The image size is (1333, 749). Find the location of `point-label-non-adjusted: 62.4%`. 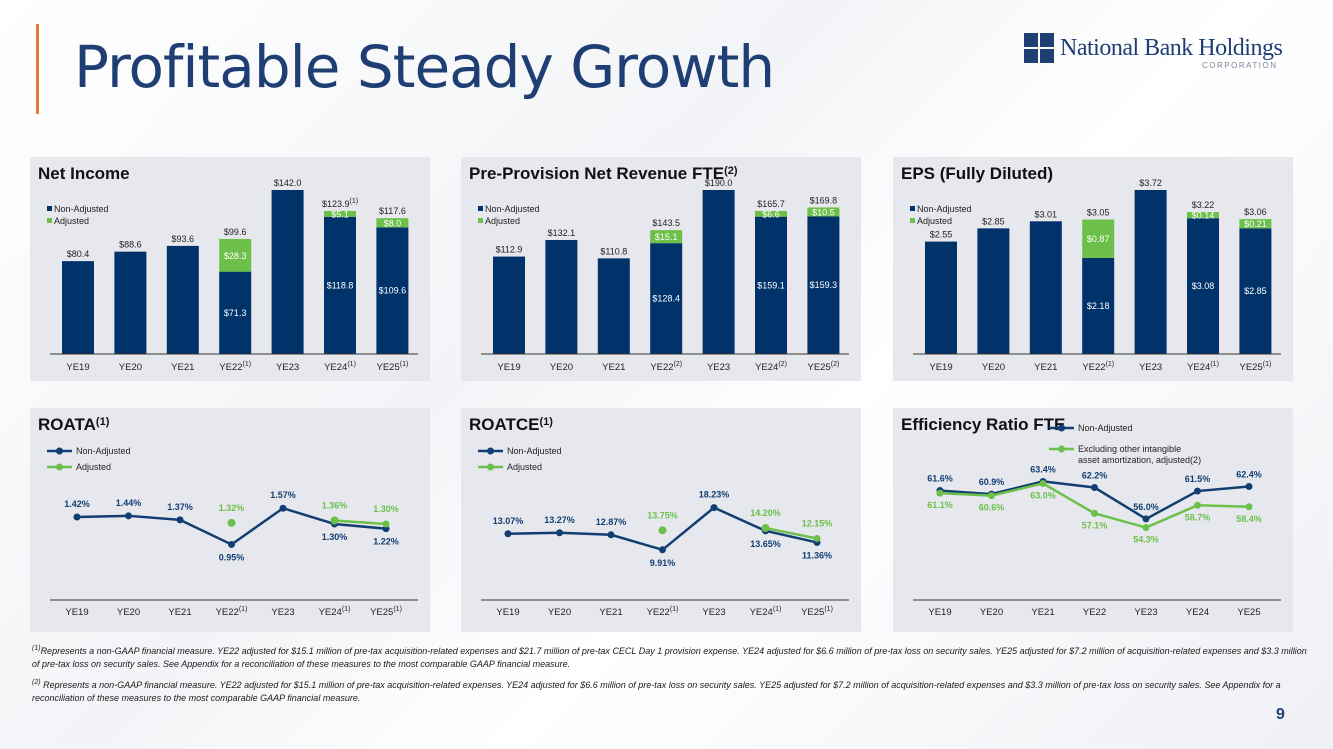

point-label-non-adjusted: 62.4% is located at coordinates (1249, 475).